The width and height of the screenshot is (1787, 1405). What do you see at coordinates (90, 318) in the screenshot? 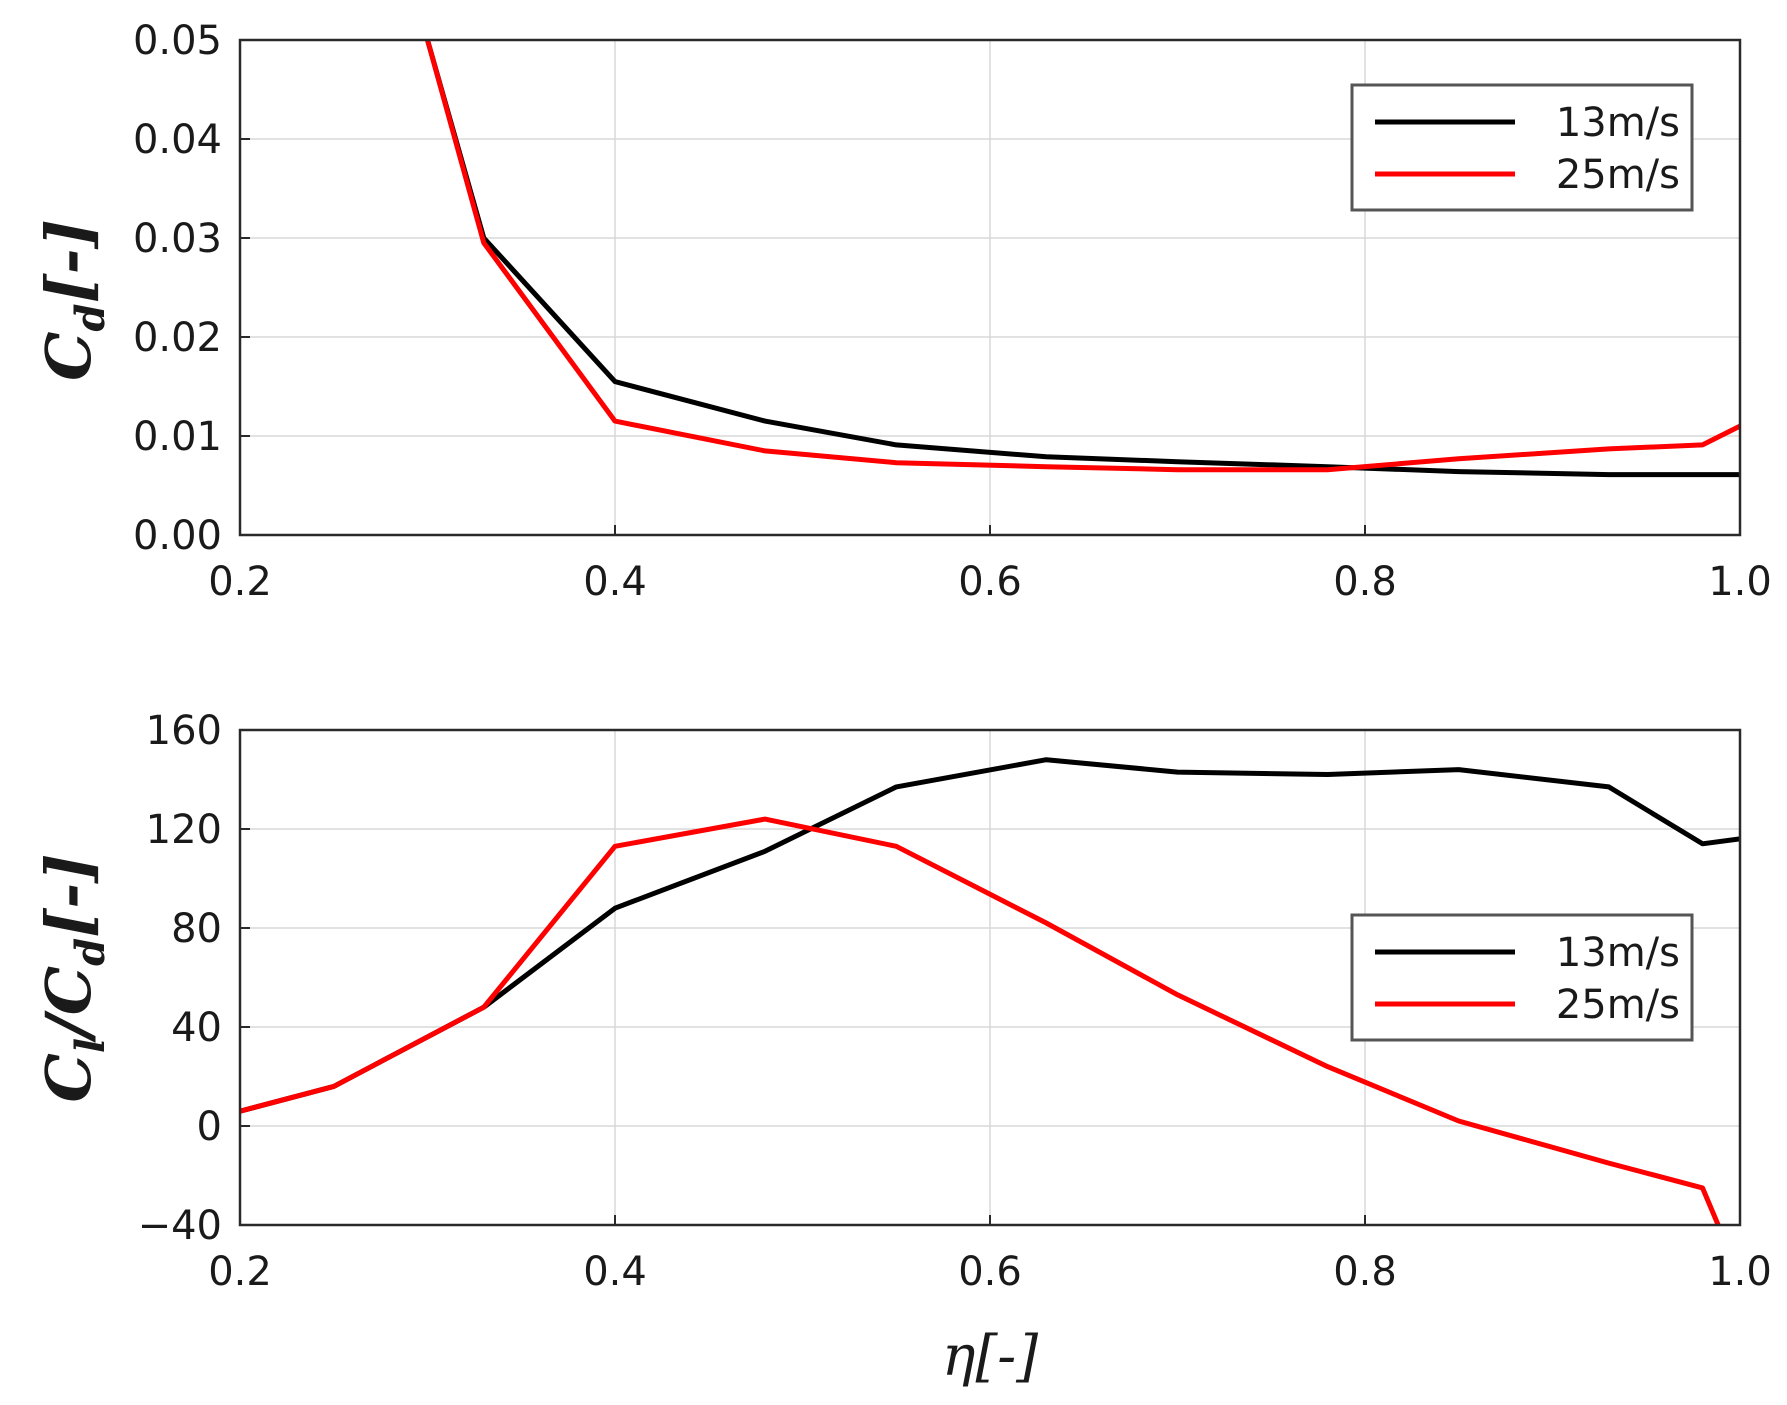
I see `y-label-subscript: d` at bounding box center [90, 318].